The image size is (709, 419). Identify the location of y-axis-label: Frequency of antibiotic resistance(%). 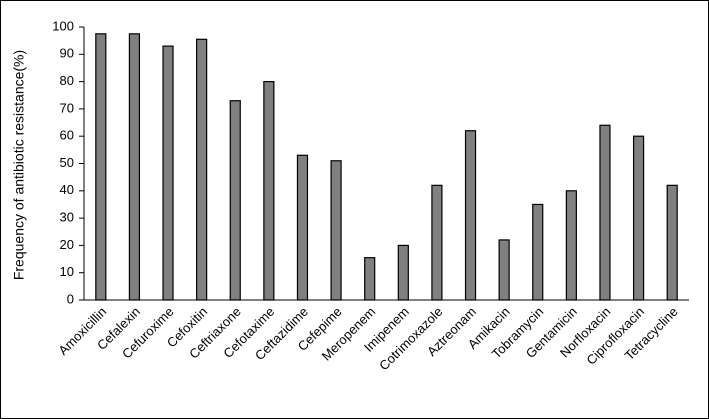
(19, 165).